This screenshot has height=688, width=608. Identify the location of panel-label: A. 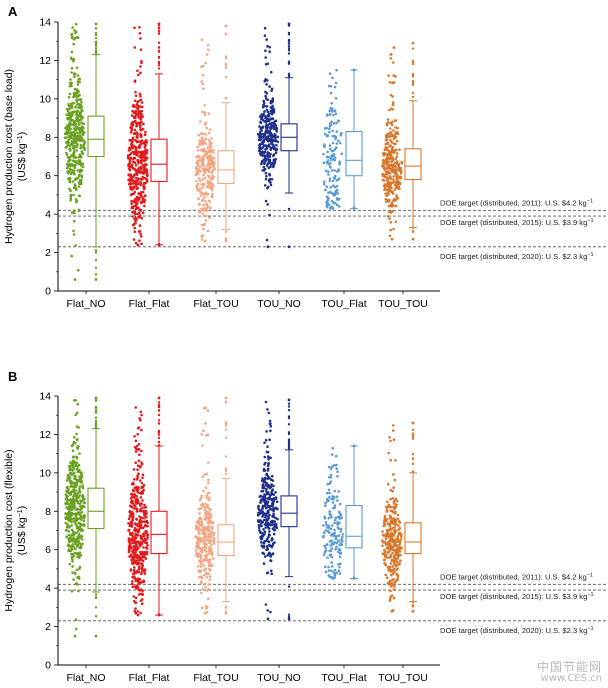
(13, 11).